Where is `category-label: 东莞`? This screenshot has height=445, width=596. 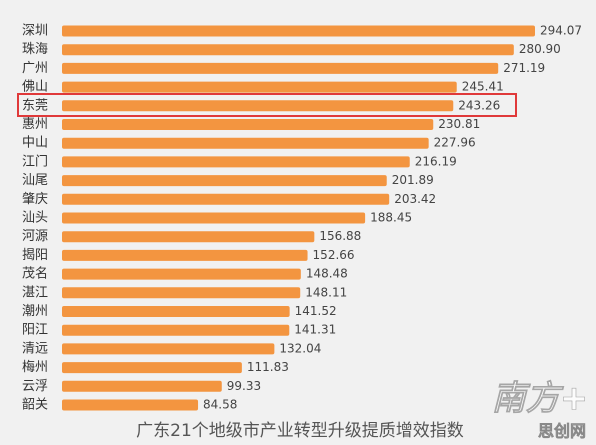
category-label: 东莞 is located at coordinates (35, 105).